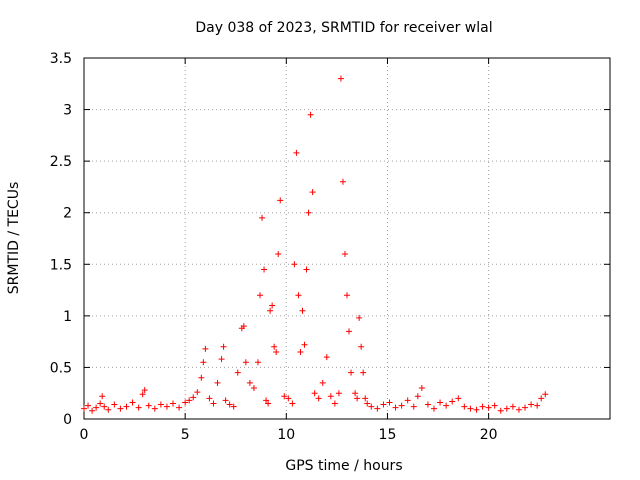 This screenshot has height=480, width=640. What do you see at coordinates (61, 265) in the screenshot?
I see `y-tick-label: 1.5` at bounding box center [61, 265].